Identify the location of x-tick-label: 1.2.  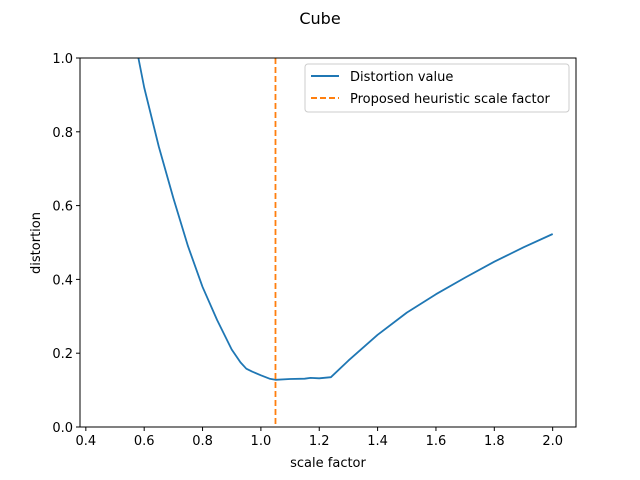
(319, 441).